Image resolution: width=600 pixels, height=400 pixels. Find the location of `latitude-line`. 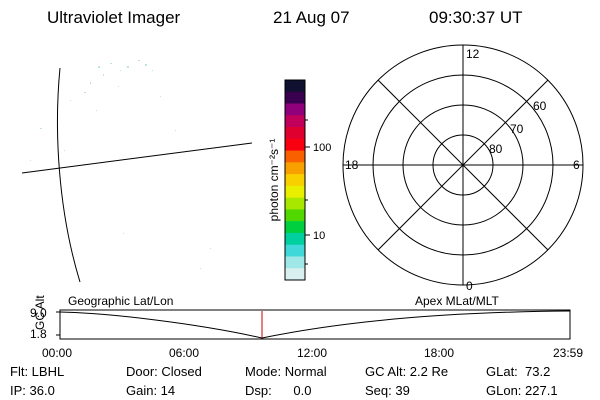

latitude-line is located at coordinates (137, 158).